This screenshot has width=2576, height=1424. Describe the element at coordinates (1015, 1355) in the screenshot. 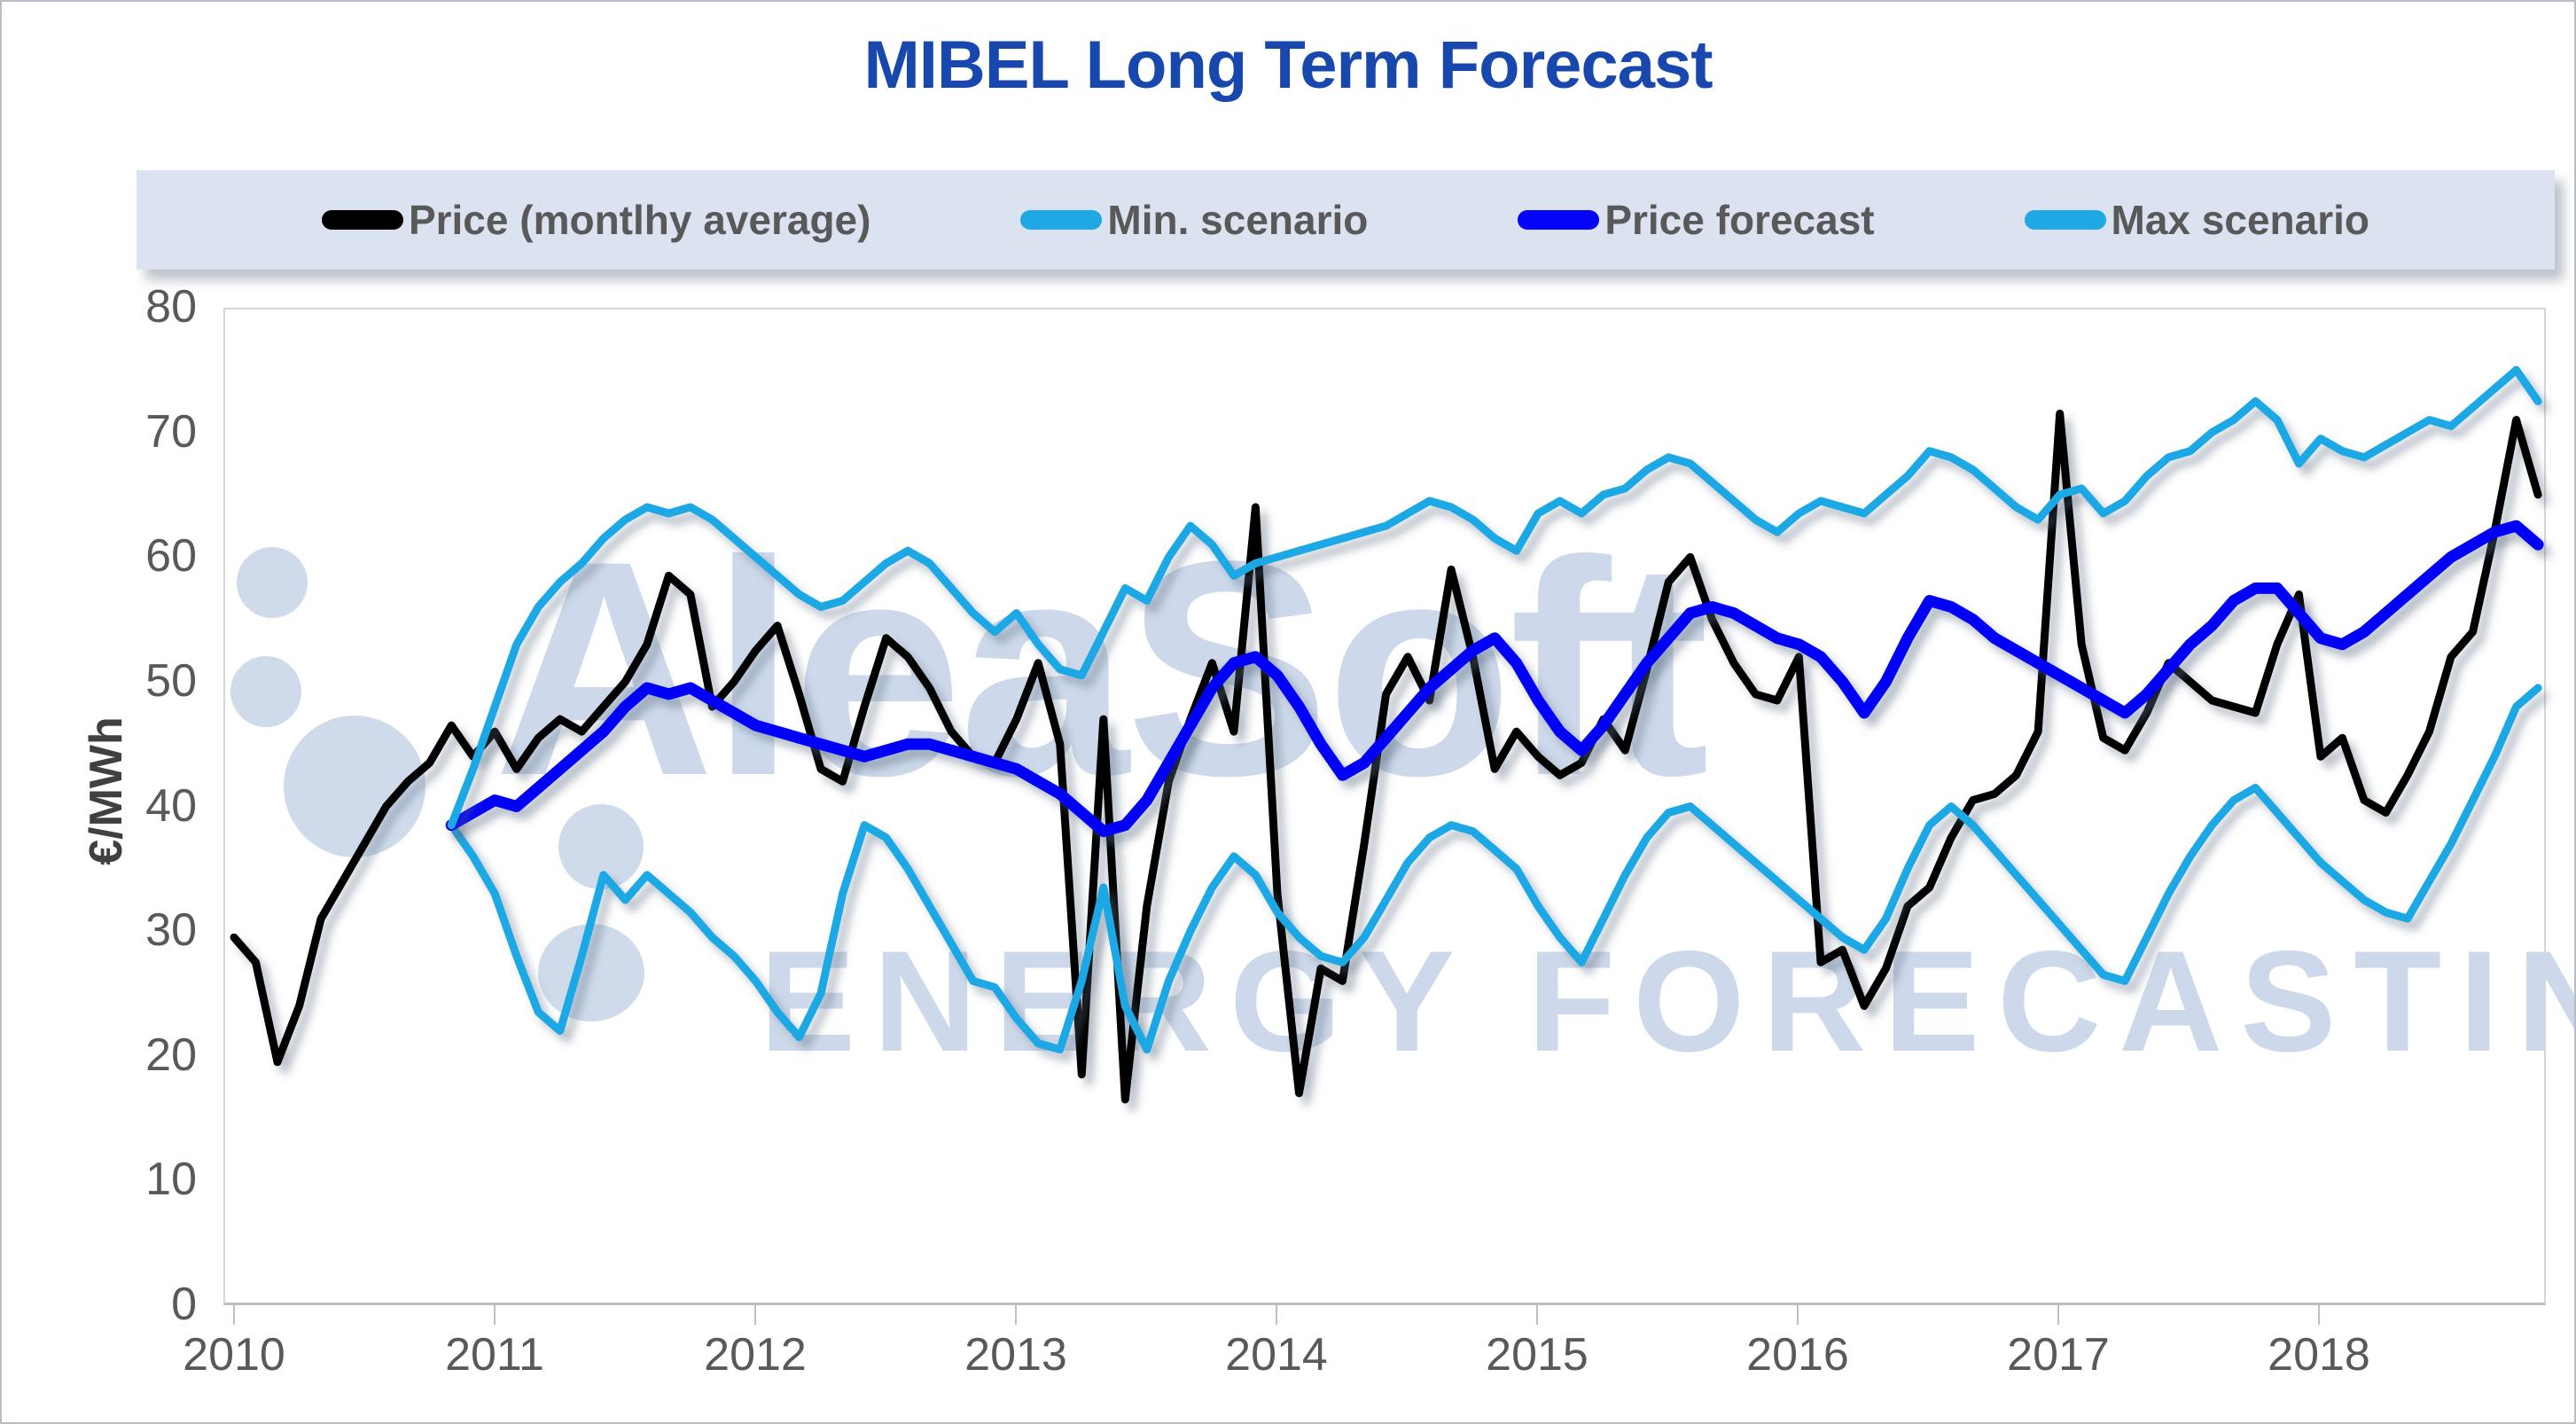

I see `x-axis-label-2013: 2013` at that location.